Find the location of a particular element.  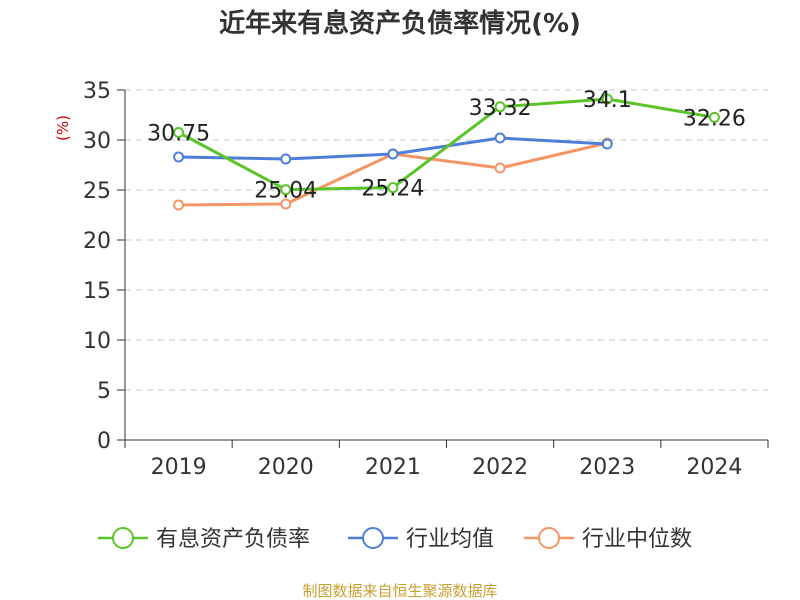

x-tick-label: 2020 is located at coordinates (286, 467).